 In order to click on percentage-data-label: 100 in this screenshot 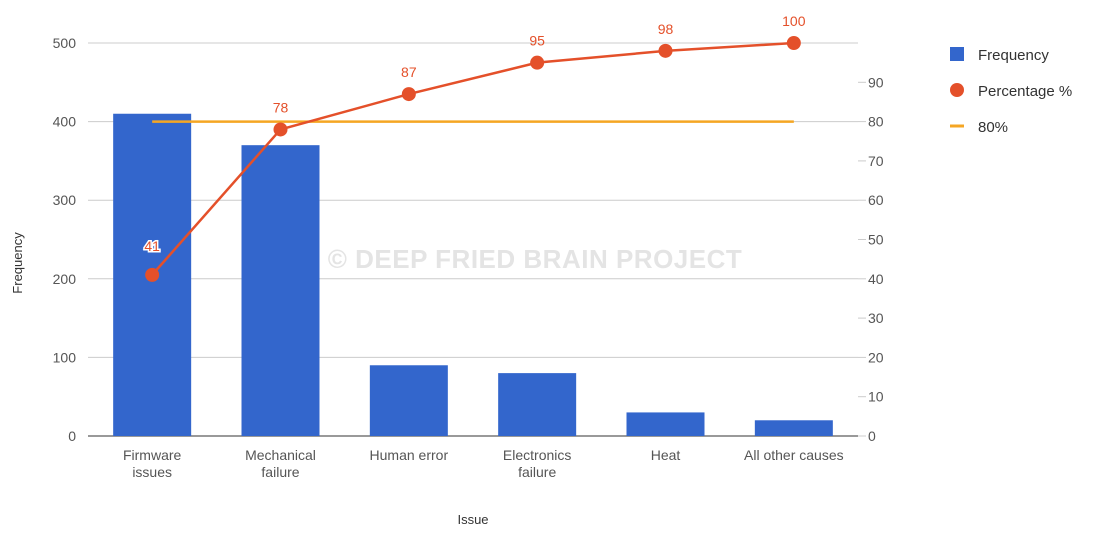, I will do `click(794, 21)`.